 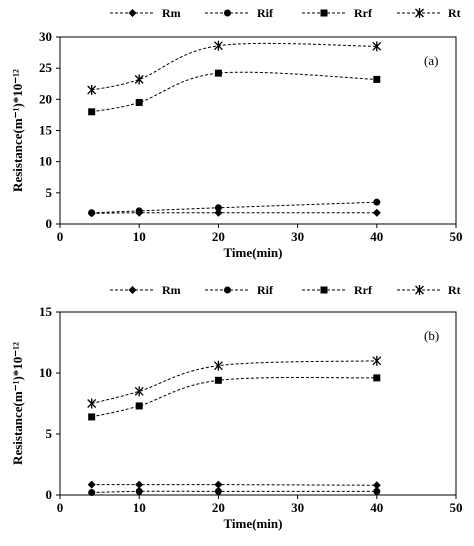 What do you see at coordinates (285, 290) in the screenshot?
I see `legend-2: Rm Rif Rrf Rt` at bounding box center [285, 290].